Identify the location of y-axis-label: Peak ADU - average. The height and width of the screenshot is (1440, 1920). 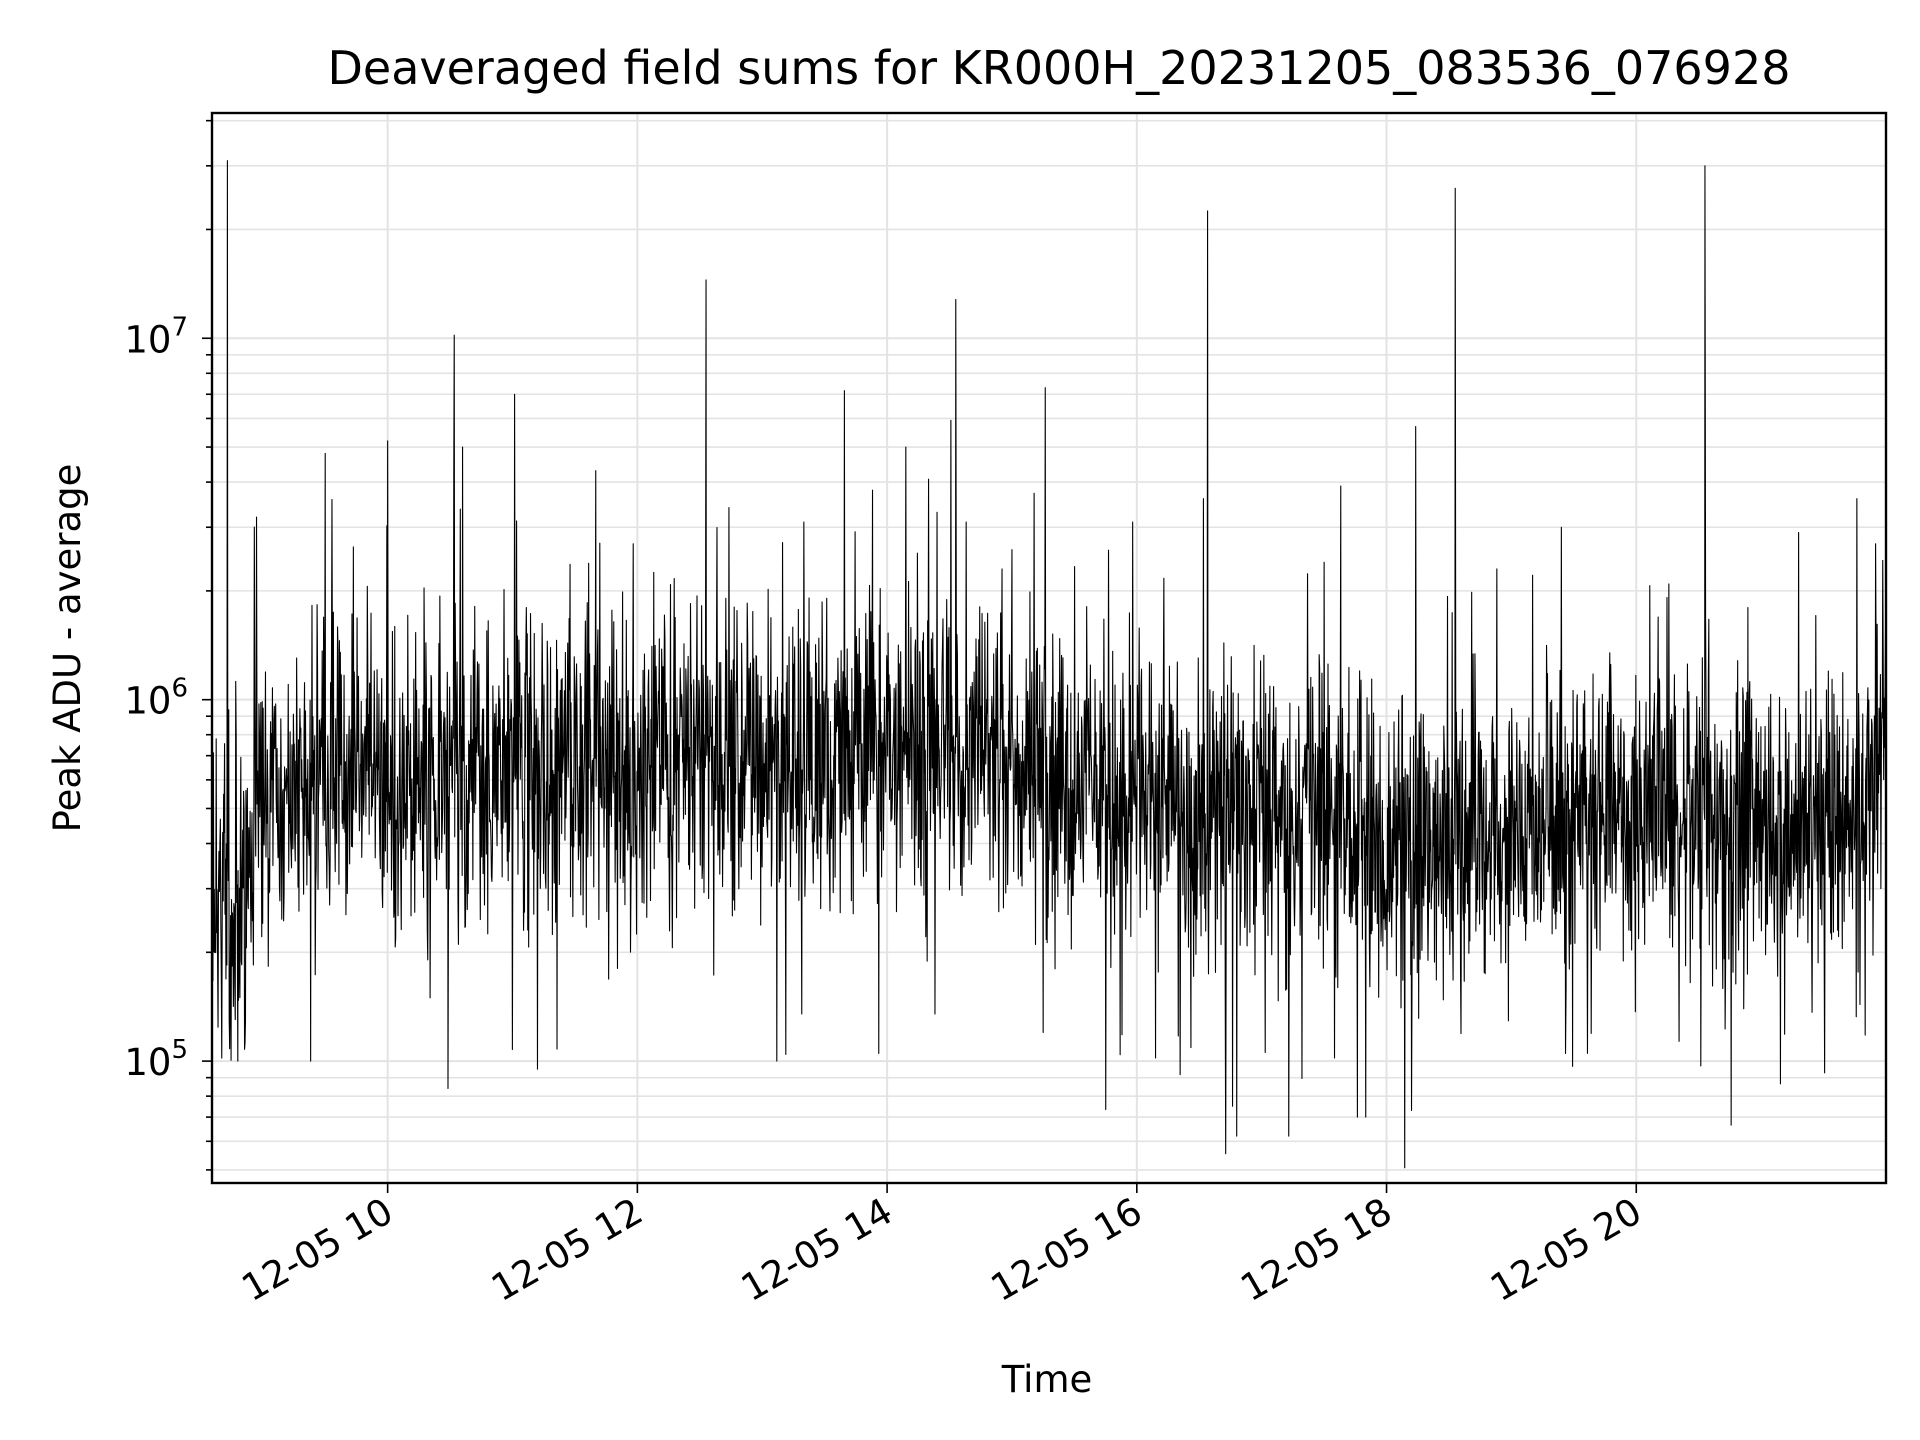
(67, 648).